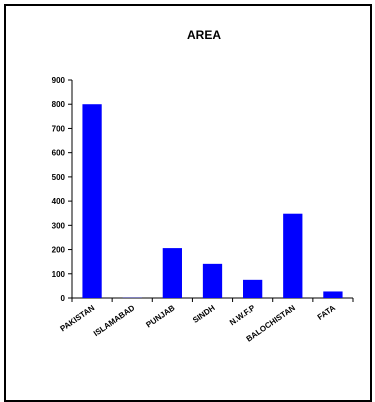  Describe the element at coordinates (332, 294) in the screenshot. I see `bar-fata` at that location.